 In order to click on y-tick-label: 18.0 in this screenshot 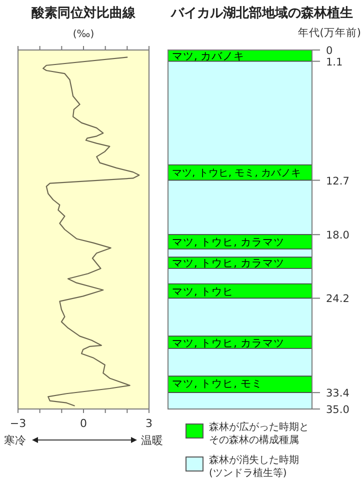, I will do `click(338, 236)`.